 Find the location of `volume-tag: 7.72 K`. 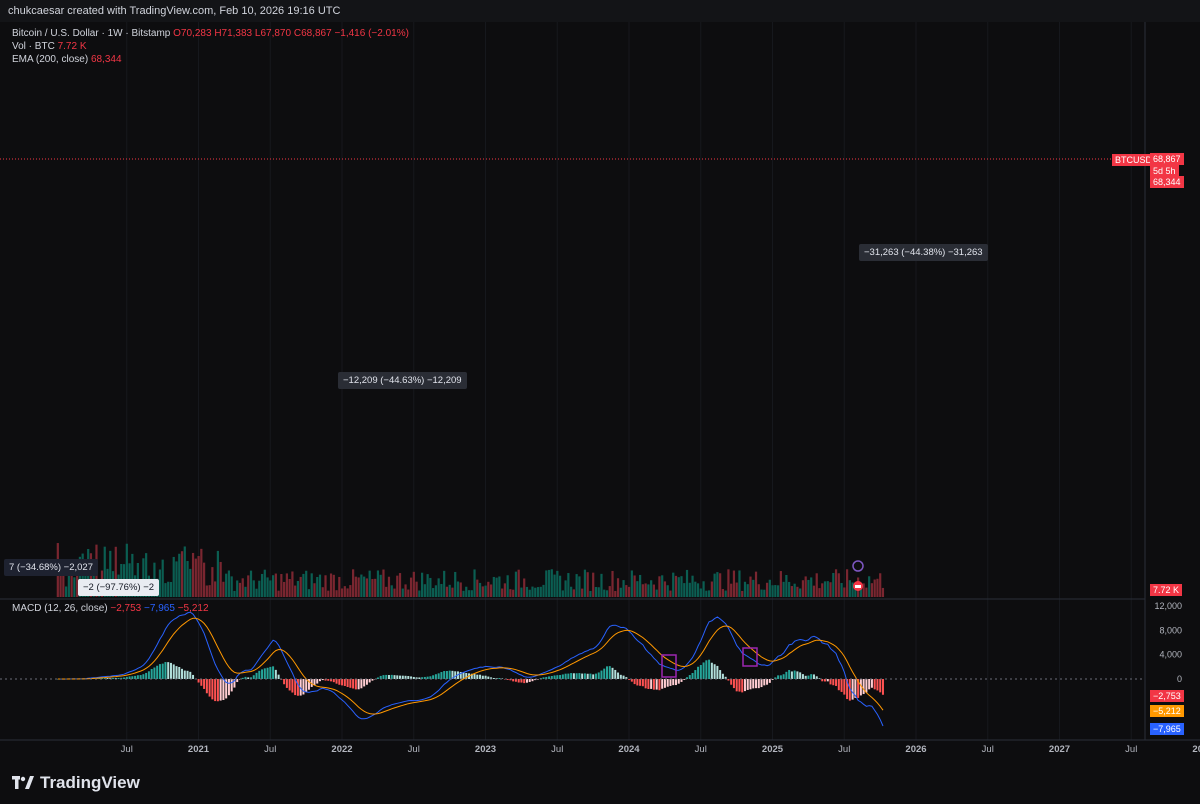

volume-tag: 7.72 K is located at coordinates (1166, 590).